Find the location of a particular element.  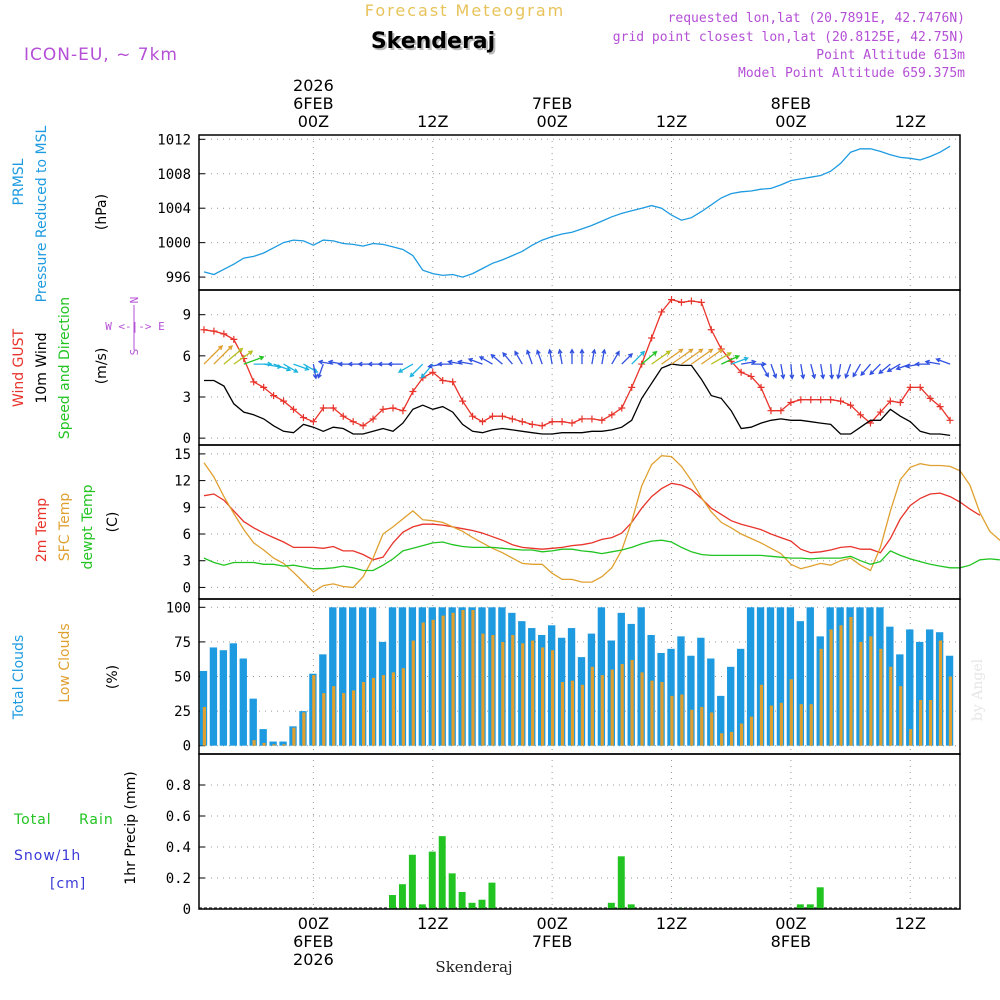

y-tick-label: 0.4 is located at coordinates (178, 848).